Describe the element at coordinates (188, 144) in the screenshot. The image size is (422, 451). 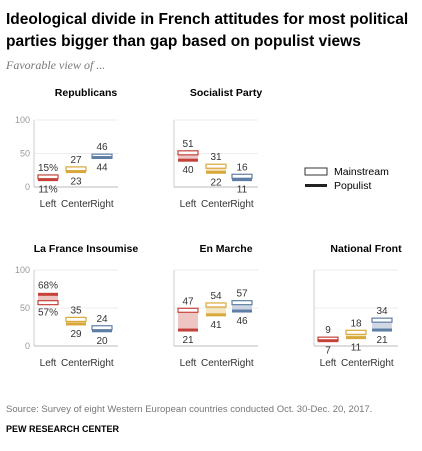
I see `value-label-upper-left: 51` at that location.